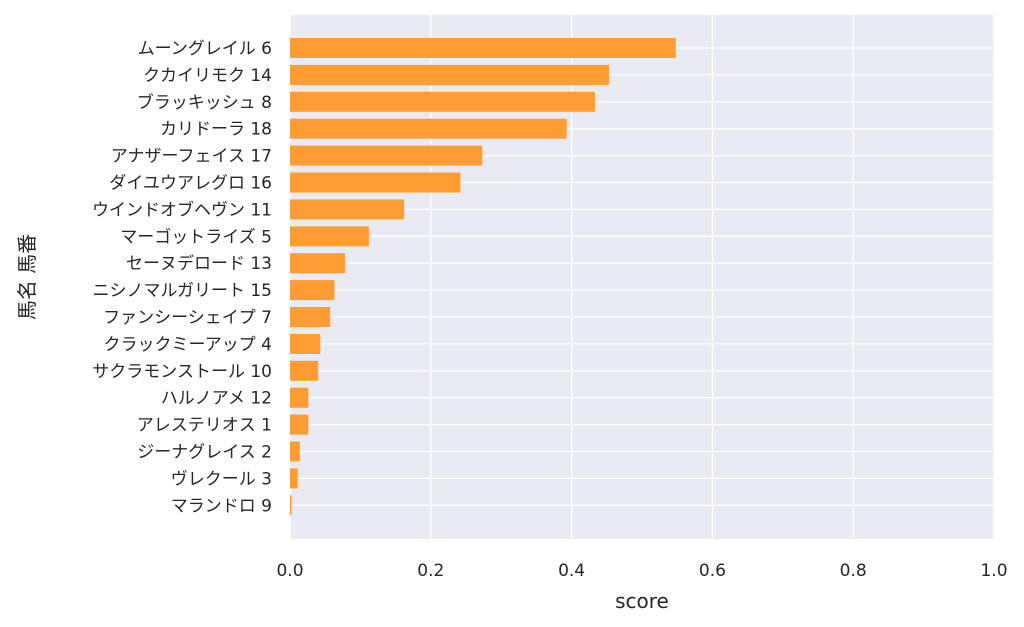 This screenshot has height=627, width=1024. Describe the element at coordinates (993, 571) in the screenshot. I see `x-tick-label: 1.0` at that location.